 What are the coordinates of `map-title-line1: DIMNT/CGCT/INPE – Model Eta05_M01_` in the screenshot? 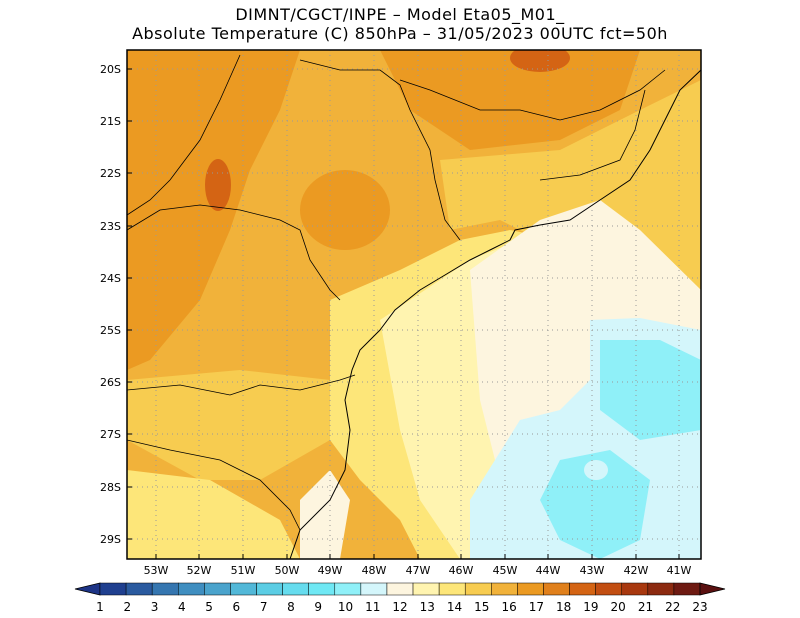 It's located at (400, 14).